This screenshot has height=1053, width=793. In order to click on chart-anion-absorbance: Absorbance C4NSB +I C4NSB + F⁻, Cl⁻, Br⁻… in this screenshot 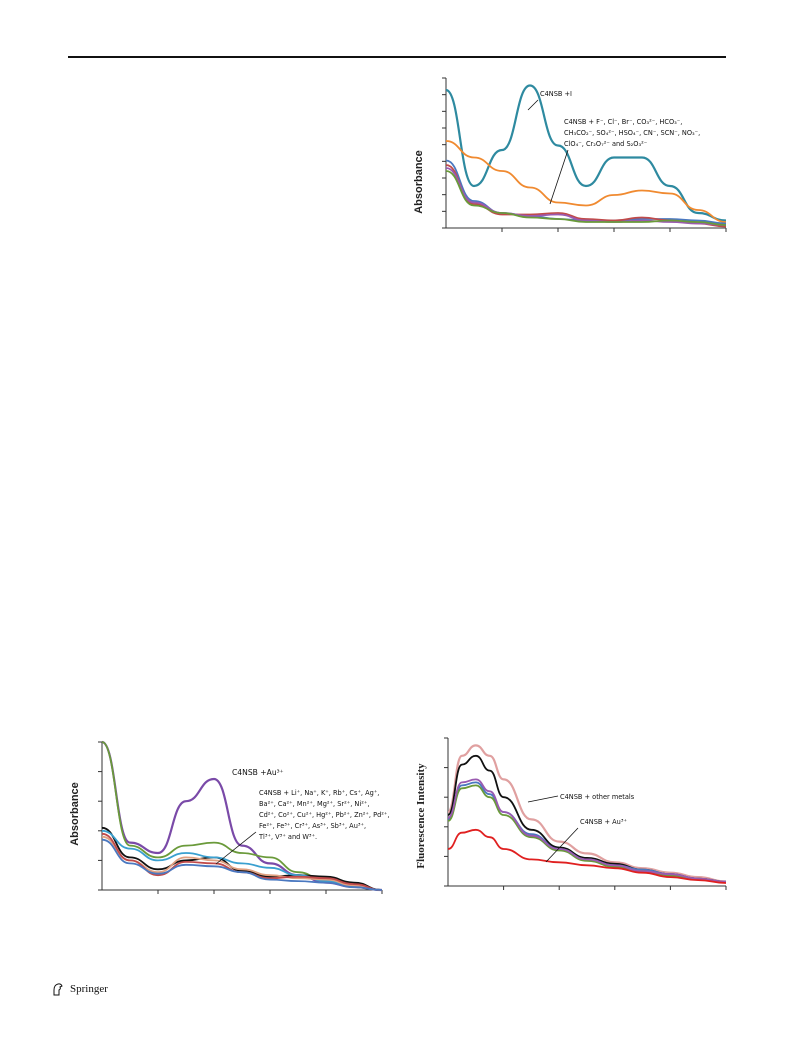, I will do `click(568, 154)`.